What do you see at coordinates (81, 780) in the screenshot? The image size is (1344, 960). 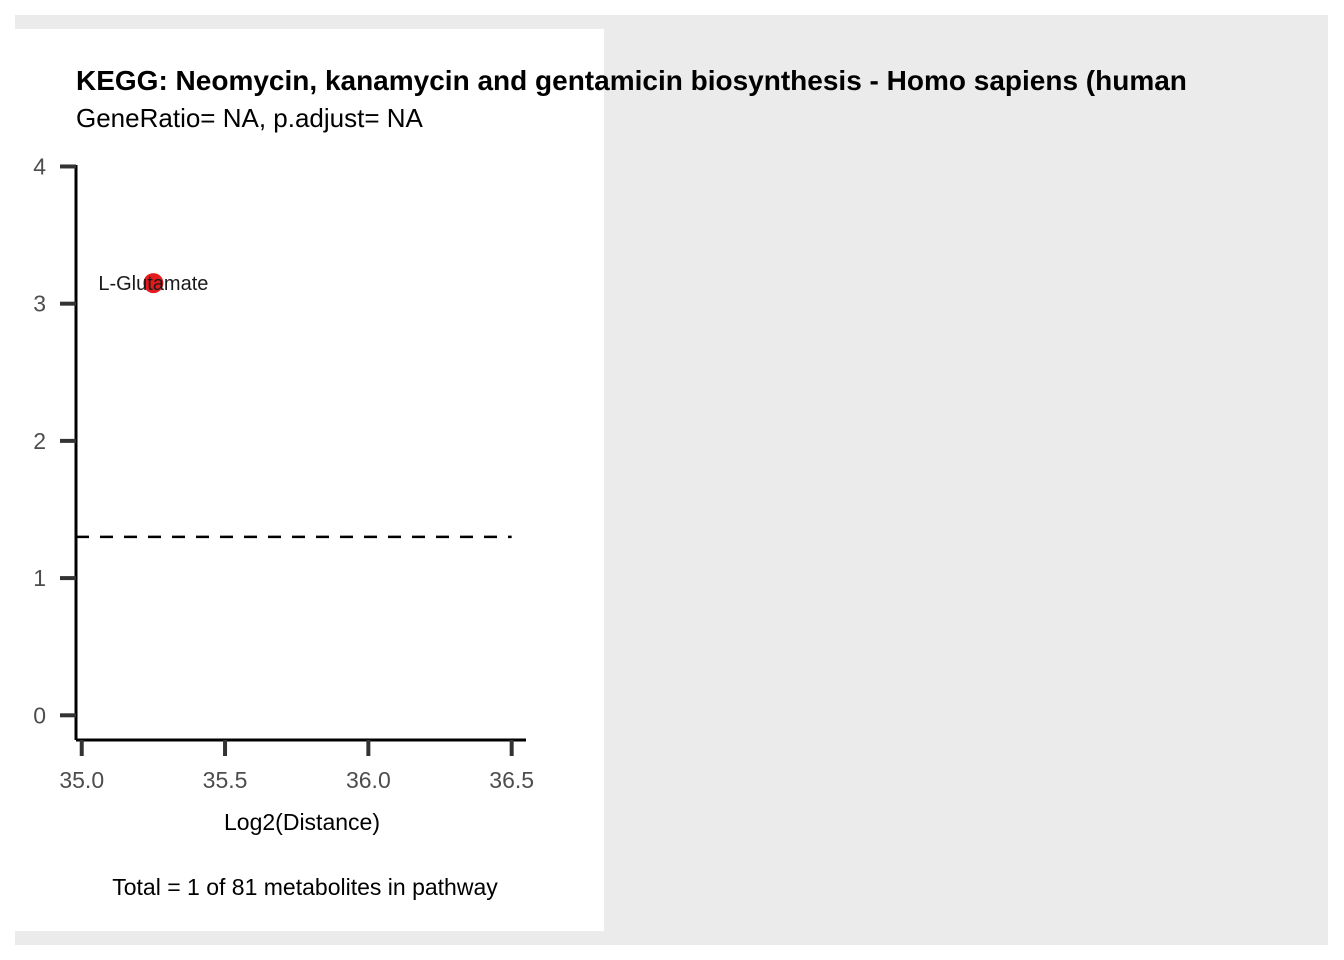 I see `x-tick-label: 35.0` at bounding box center [81, 780].